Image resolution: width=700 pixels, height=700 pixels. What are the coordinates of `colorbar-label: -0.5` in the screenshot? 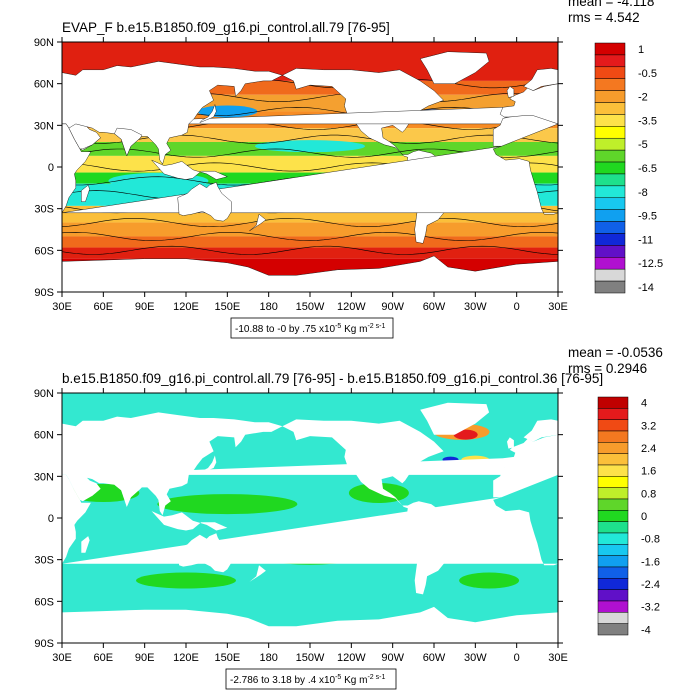 It's located at (647, 74).